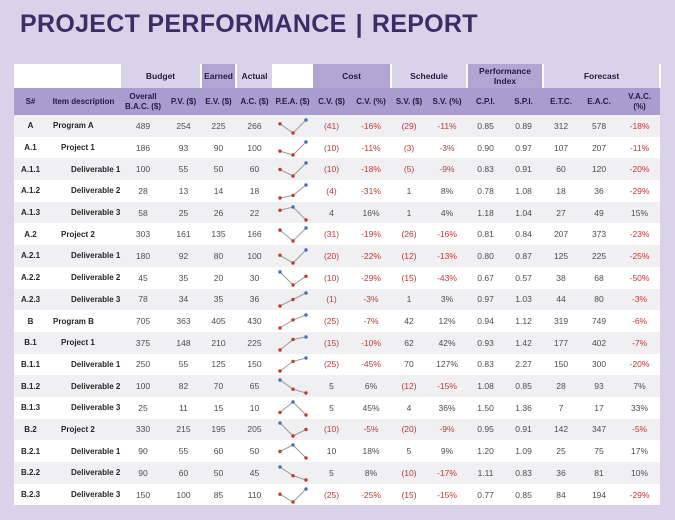 This screenshot has width=675, height=520. Describe the element at coordinates (183, 386) in the screenshot. I see `cell-b.1.2-pv: 82` at that location.